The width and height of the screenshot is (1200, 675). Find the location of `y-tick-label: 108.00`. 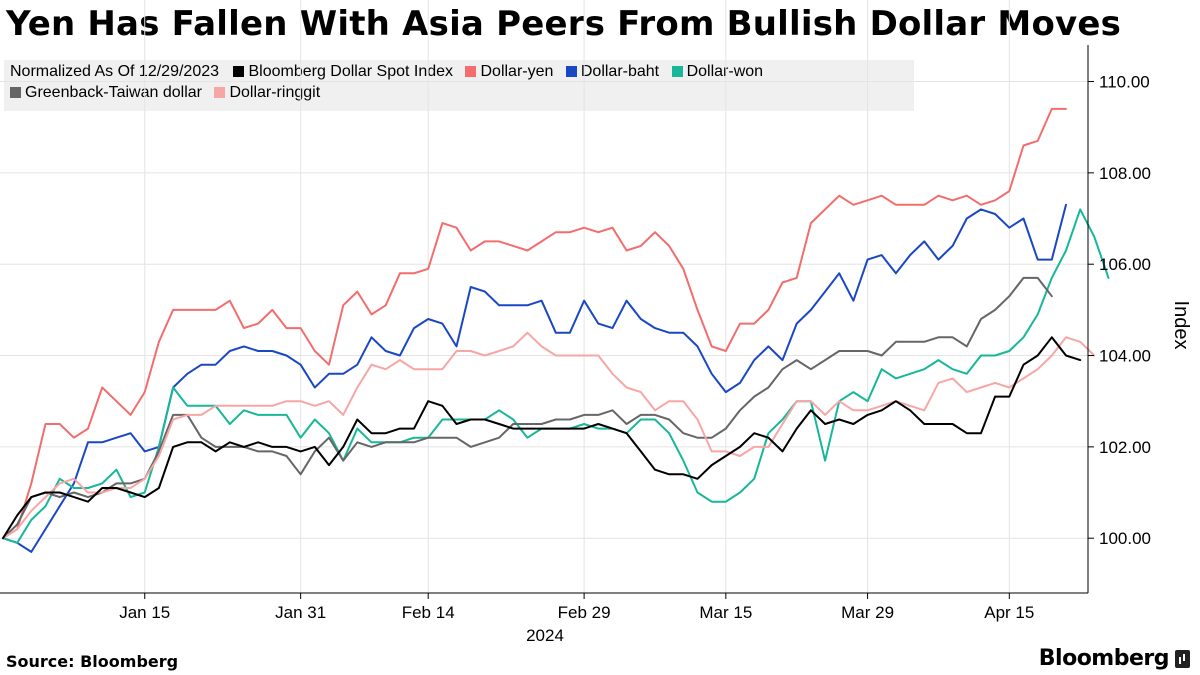

y-tick-label: 108.00 is located at coordinates (1125, 173).